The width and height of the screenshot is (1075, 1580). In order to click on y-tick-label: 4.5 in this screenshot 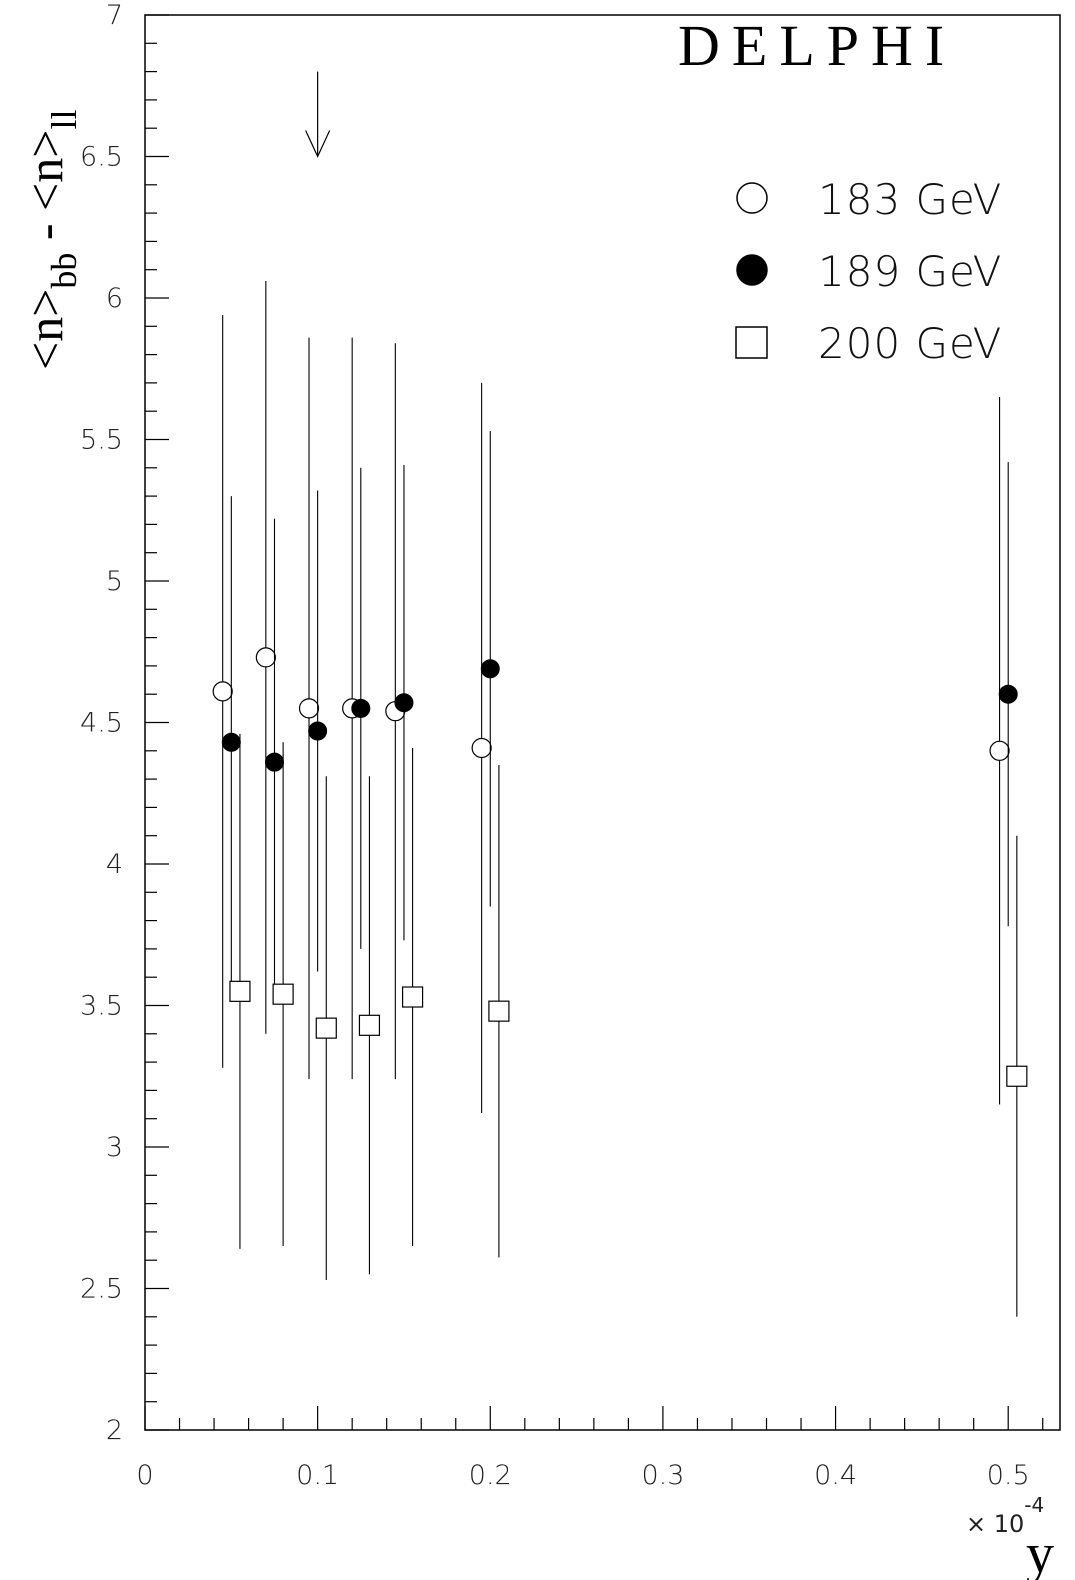, I will do `click(101, 723)`.